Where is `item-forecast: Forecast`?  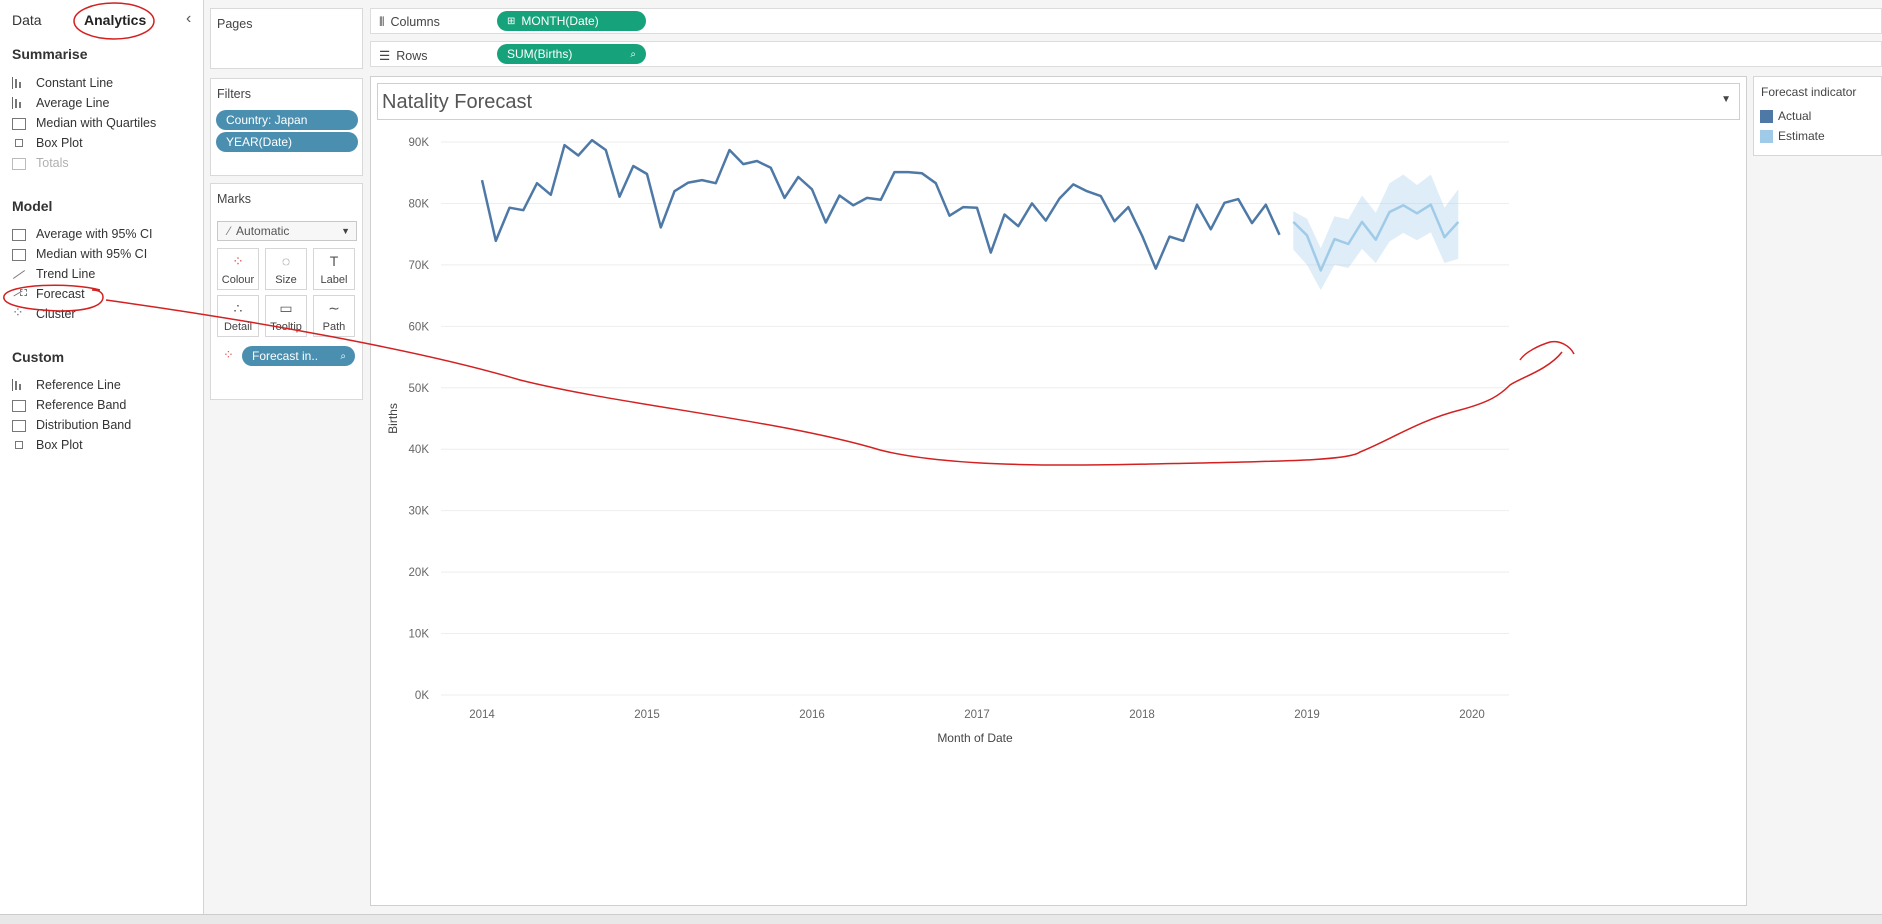
item-forecast: Forecast is located at coordinates (48, 294).